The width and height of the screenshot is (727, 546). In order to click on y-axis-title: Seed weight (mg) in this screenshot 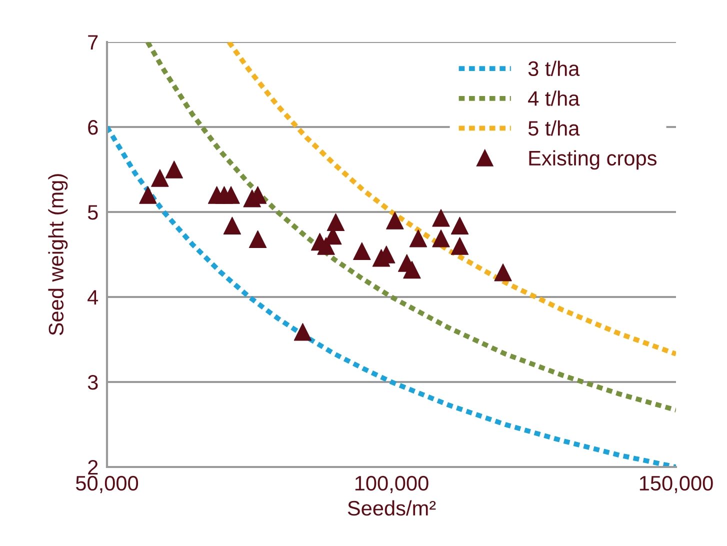, I will do `click(58, 255)`.